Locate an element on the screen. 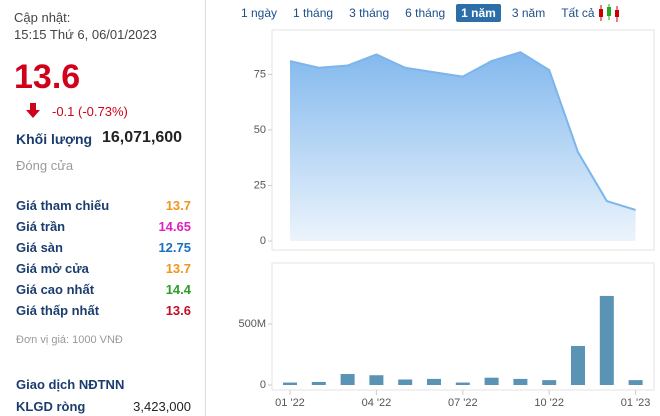  foreign-title: Giao dịch NĐTNN is located at coordinates (70, 384).